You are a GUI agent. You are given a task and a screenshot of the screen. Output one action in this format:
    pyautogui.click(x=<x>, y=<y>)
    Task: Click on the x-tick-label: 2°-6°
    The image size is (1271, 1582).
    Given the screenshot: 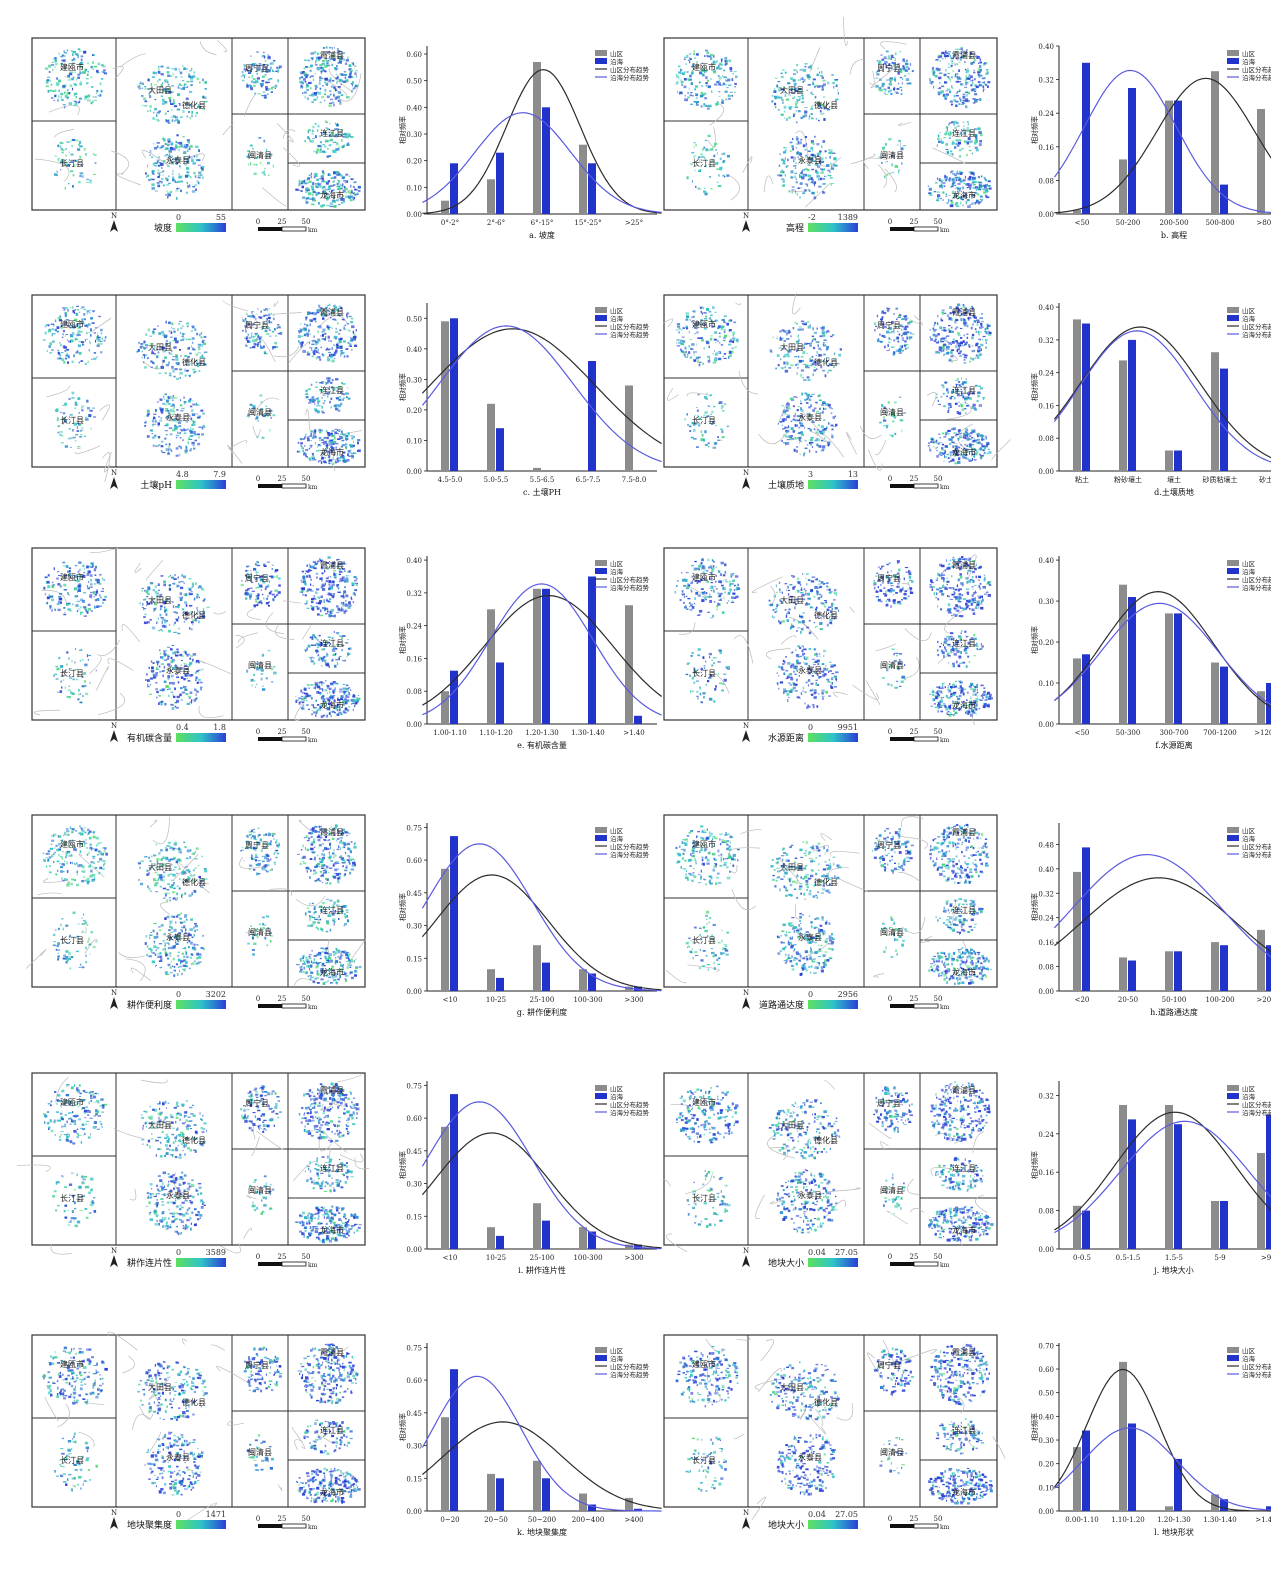 What is the action you would take?
    pyautogui.click(x=496, y=223)
    